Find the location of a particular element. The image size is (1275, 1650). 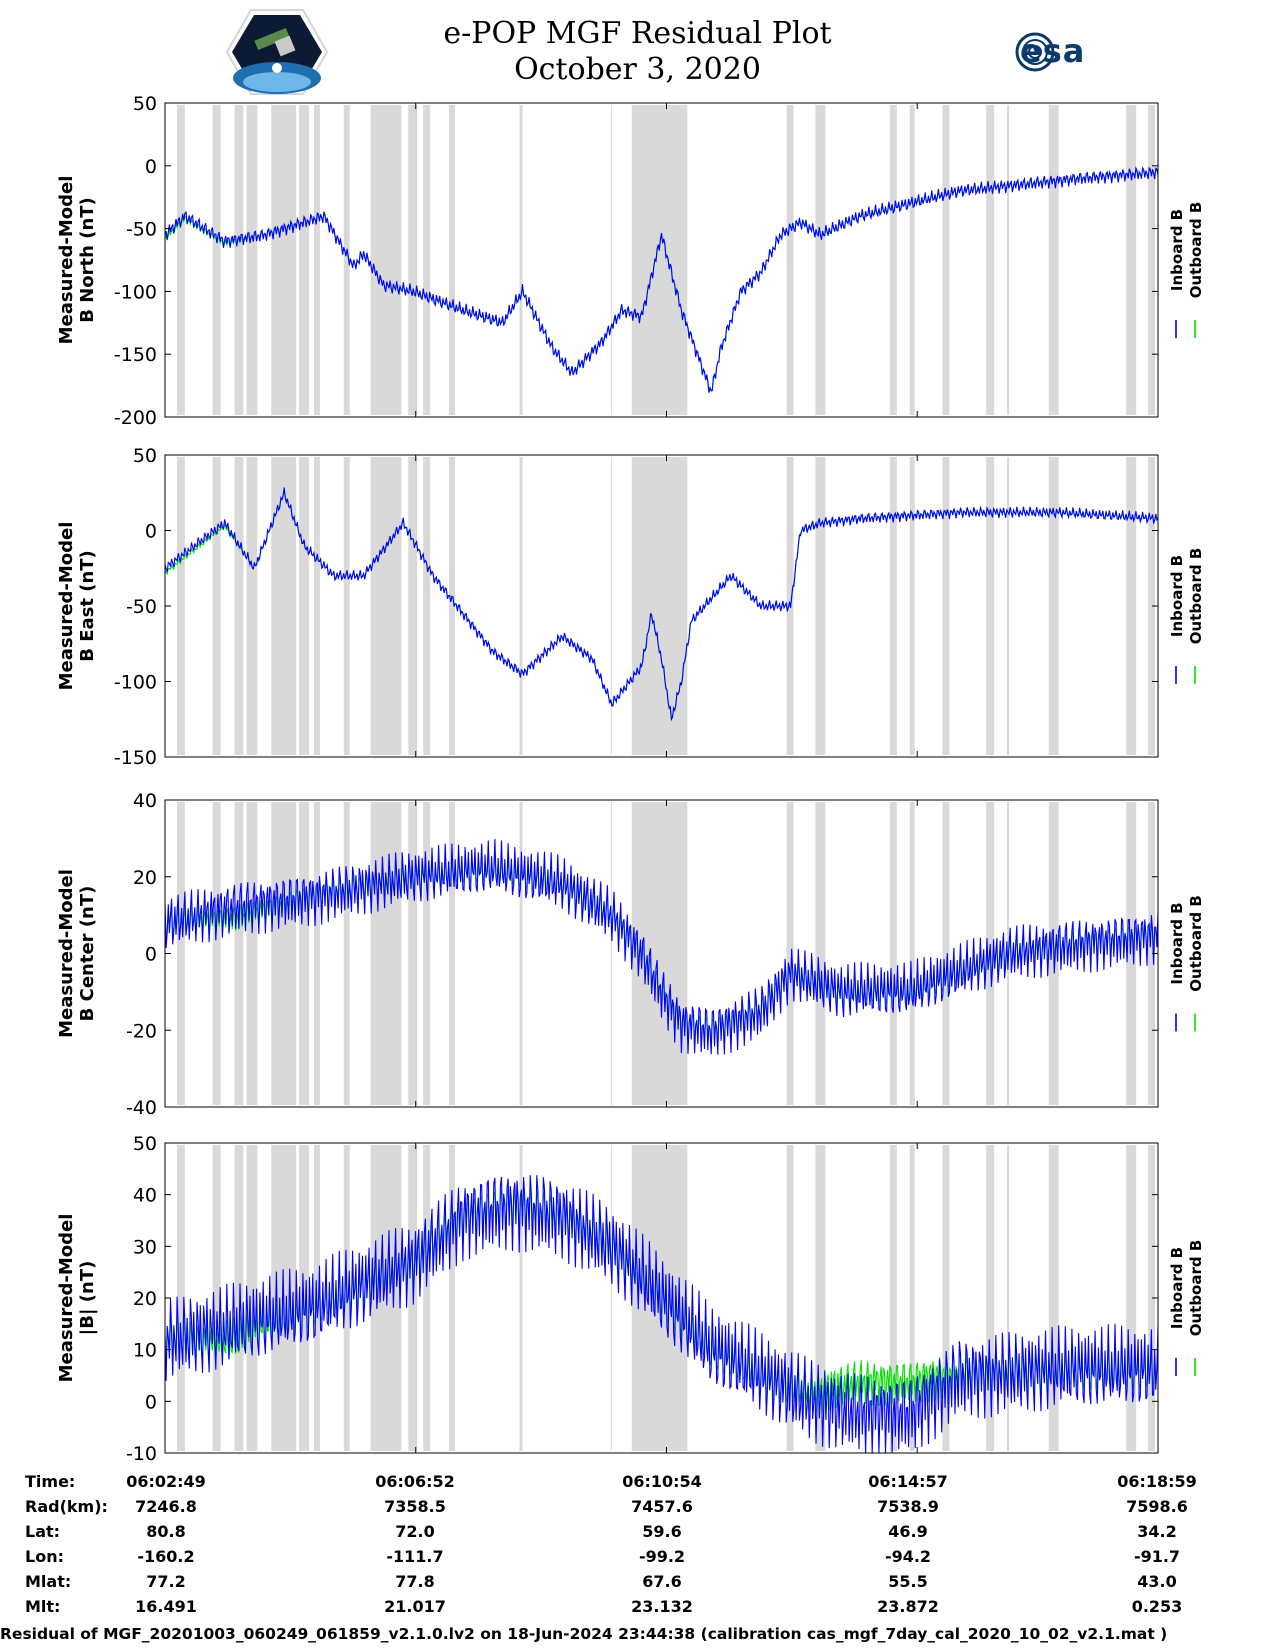

y-tick-label: 20 is located at coordinates (145, 878).